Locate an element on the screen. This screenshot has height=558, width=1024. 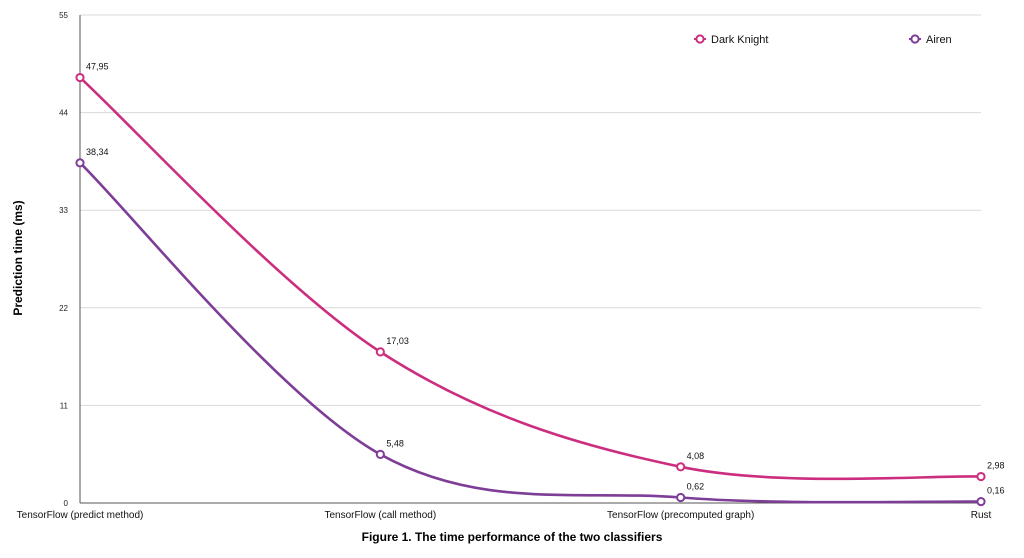
data-label: 0,16 is located at coordinates (996, 491).